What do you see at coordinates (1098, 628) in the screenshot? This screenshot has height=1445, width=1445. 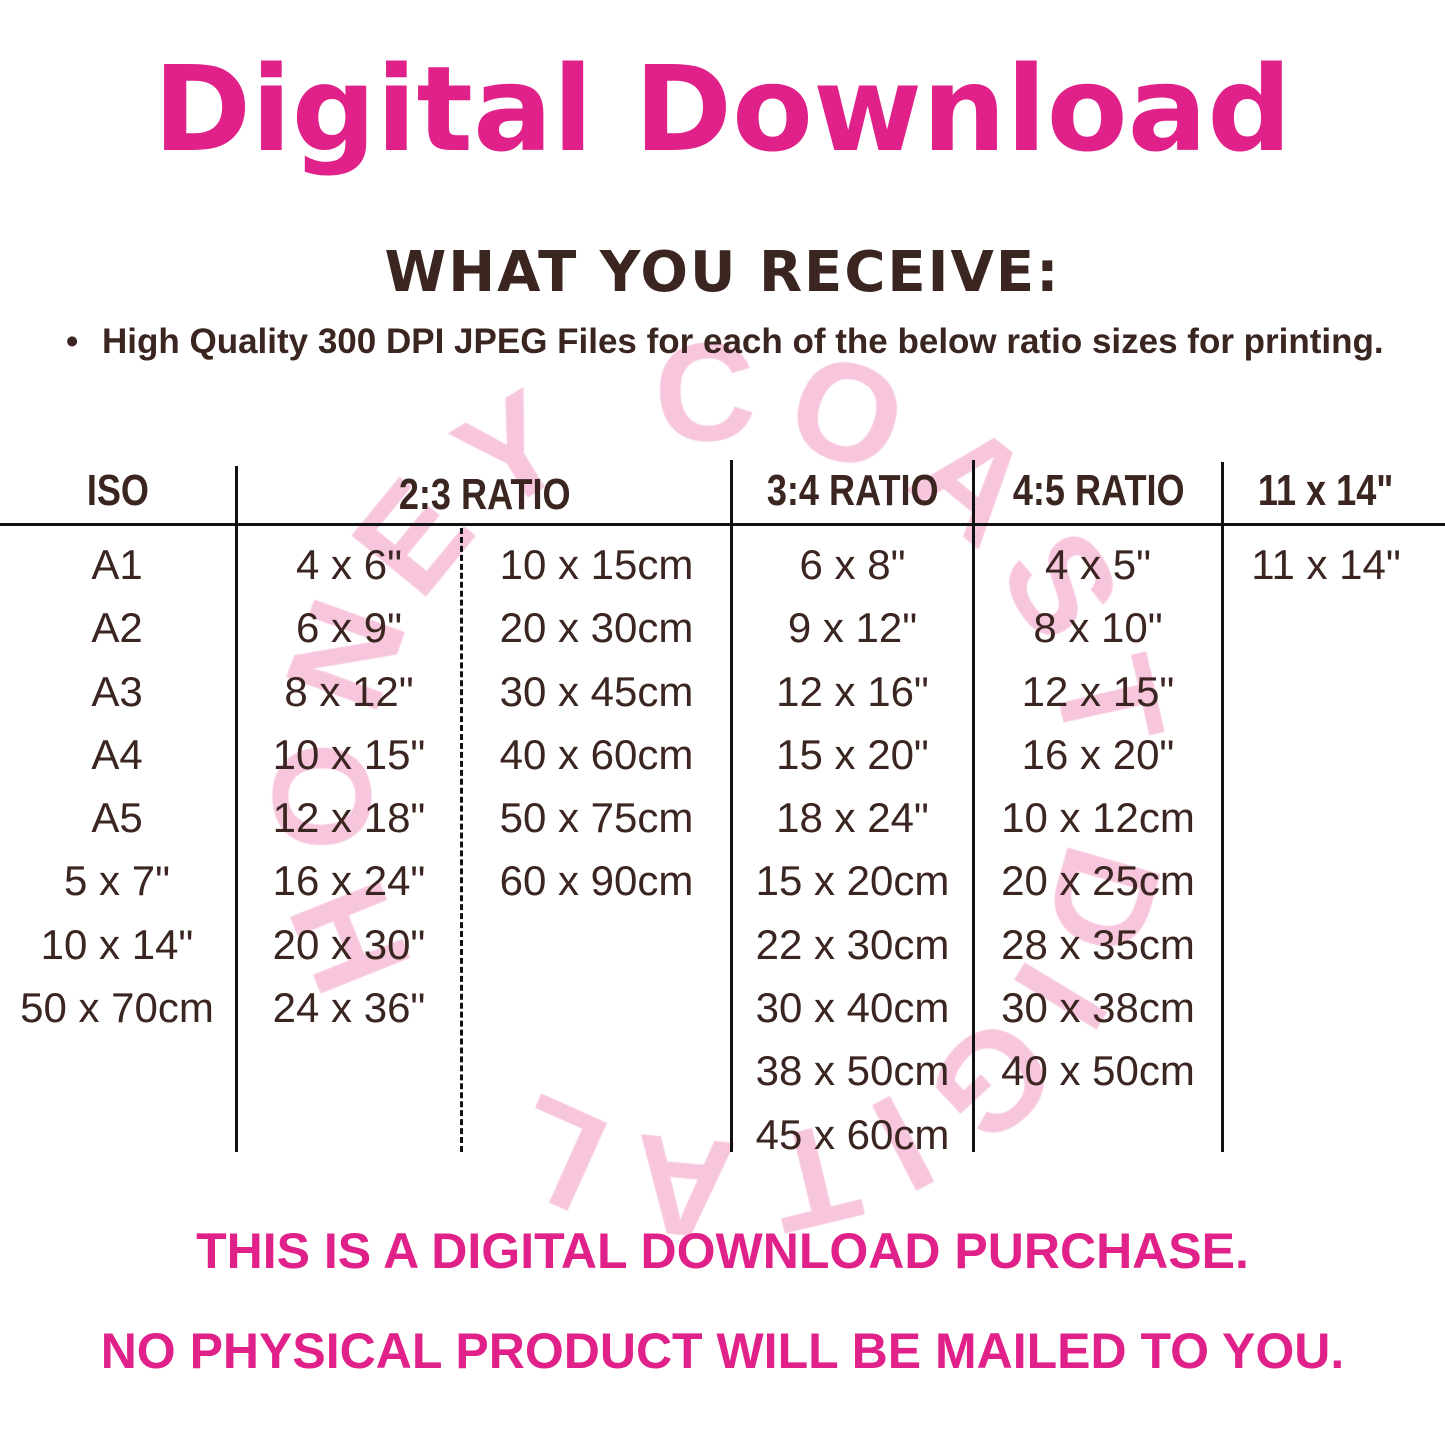 I see `table-cell: 8 x 10"` at bounding box center [1098, 628].